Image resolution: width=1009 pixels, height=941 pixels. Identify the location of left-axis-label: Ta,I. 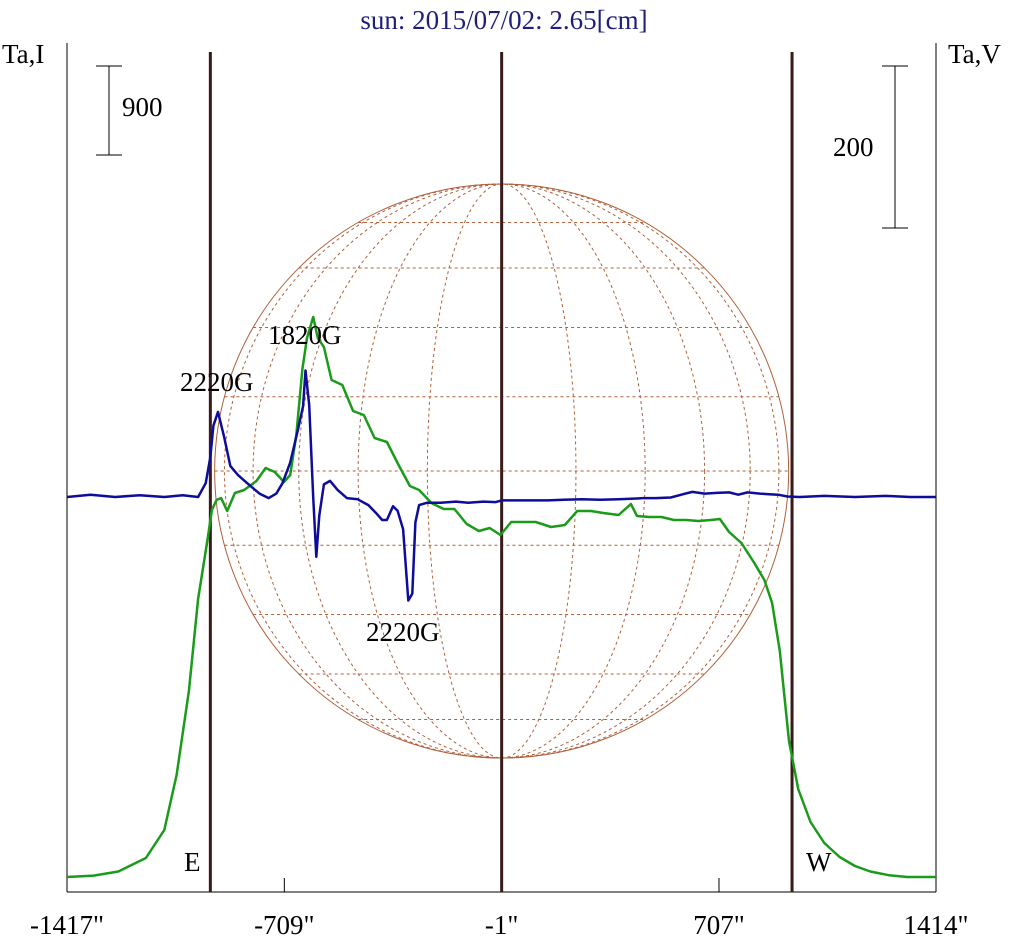
(23, 54).